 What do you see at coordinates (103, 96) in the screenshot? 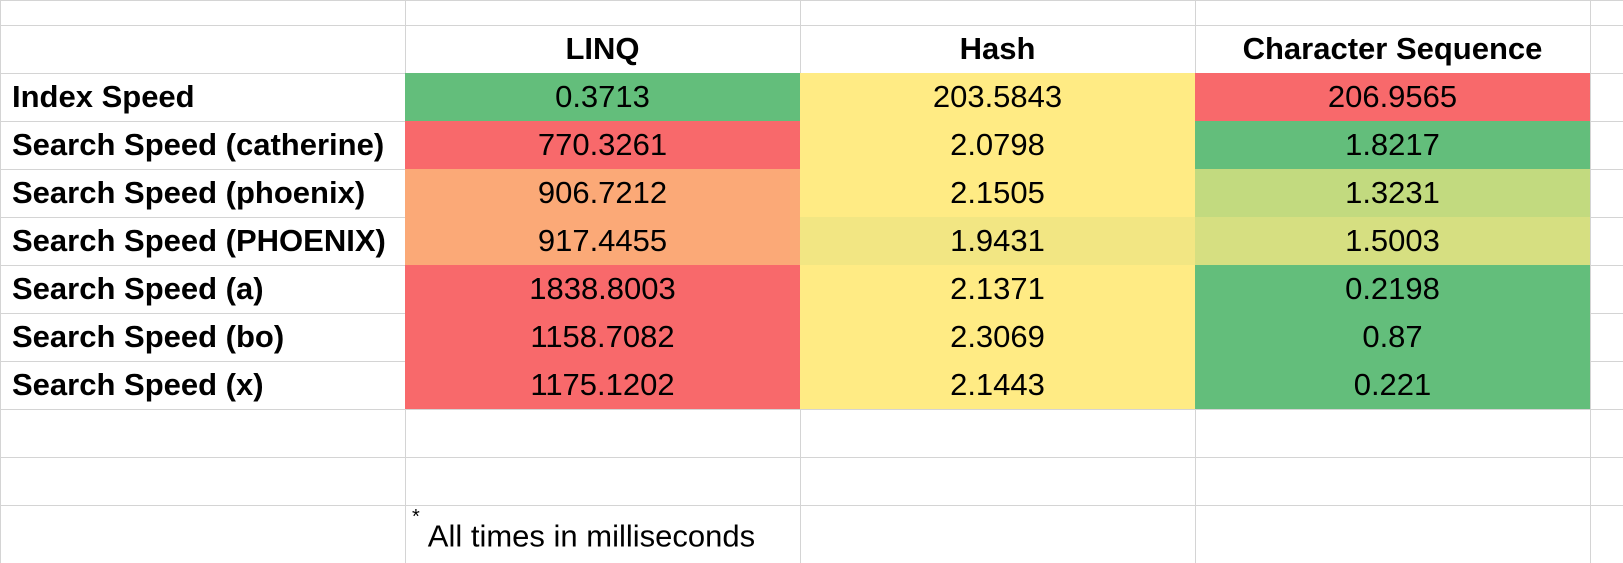
I see `row-label: Index Speed` at bounding box center [103, 96].